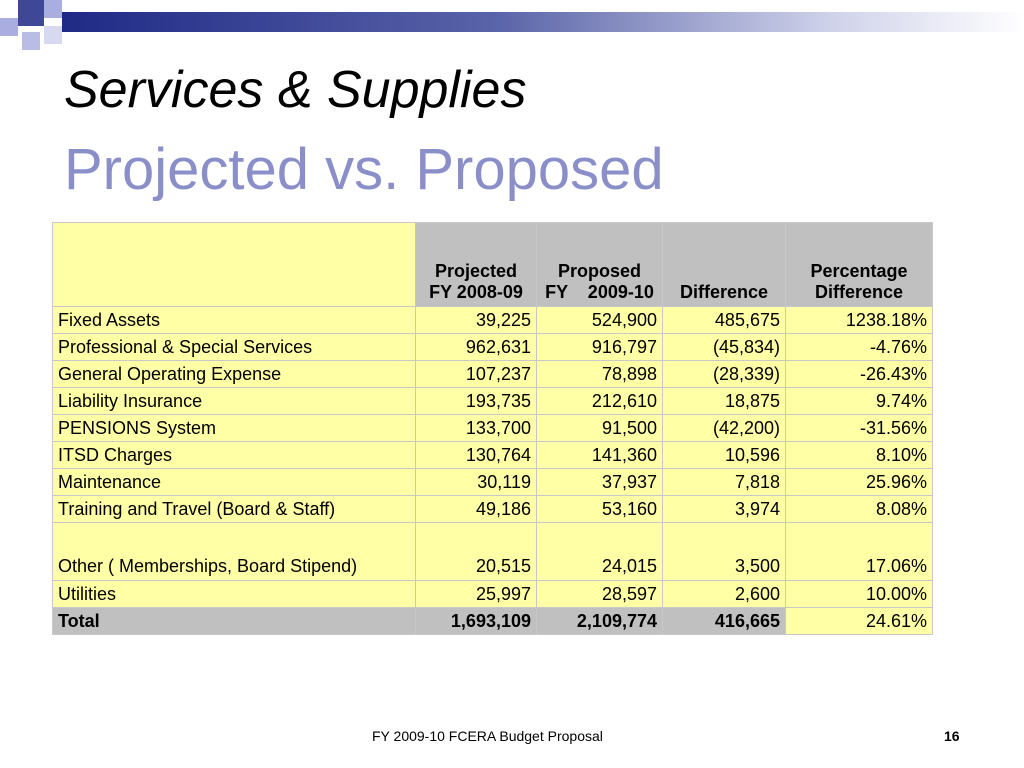 This screenshot has height=768, width=1024. What do you see at coordinates (599, 594) in the screenshot?
I see `row-value: 28,597` at bounding box center [599, 594].